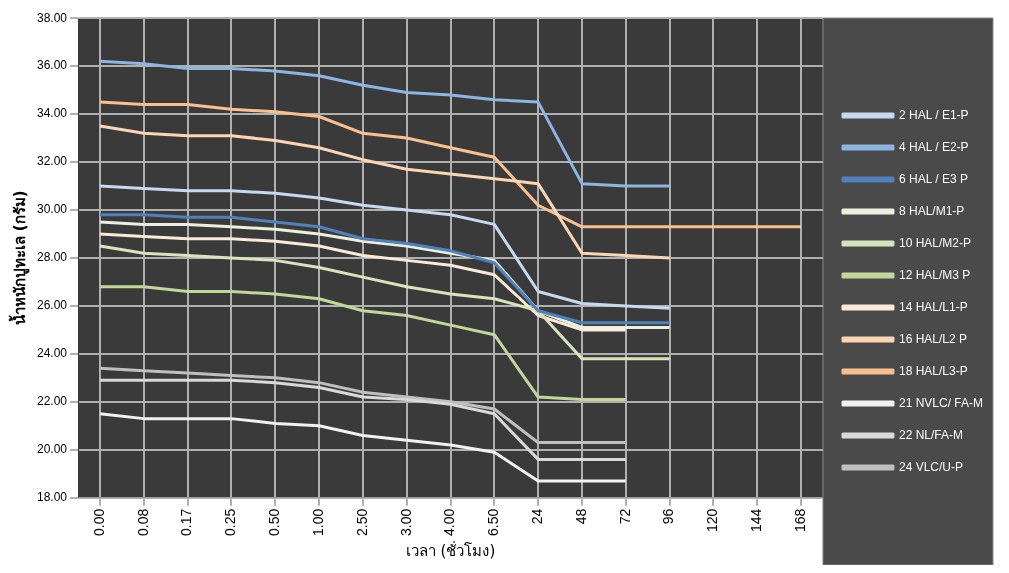 The width and height of the screenshot is (1009, 573). Describe the element at coordinates (18, 258) in the screenshot. I see `y-axis-title: น้ำหนักปูทะเล (กรัม)` at that location.